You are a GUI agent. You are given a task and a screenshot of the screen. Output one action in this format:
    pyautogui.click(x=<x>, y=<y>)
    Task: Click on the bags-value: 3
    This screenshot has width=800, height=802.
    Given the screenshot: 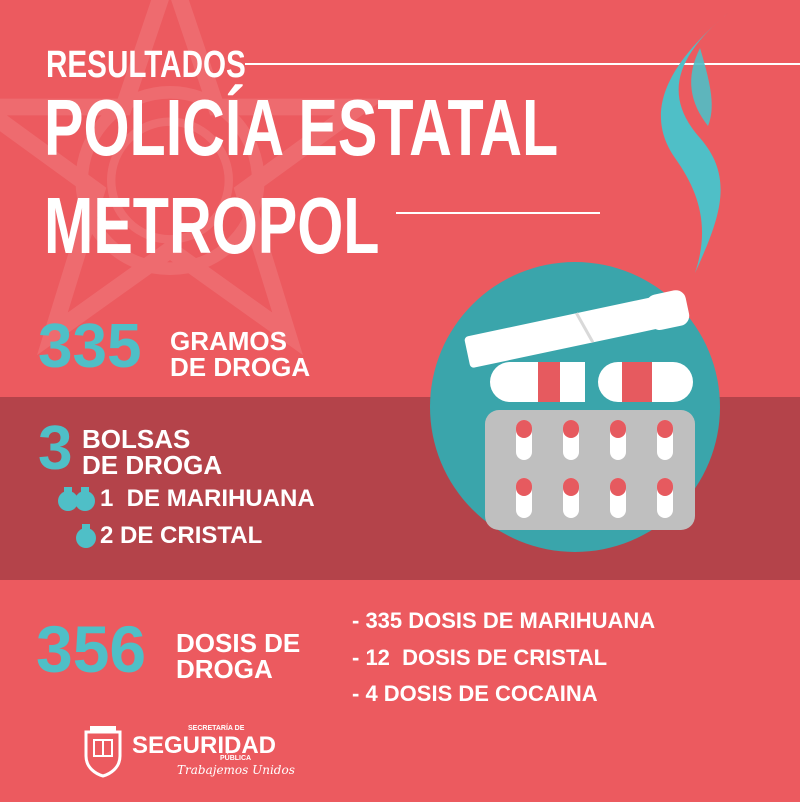 What is the action you would take?
    pyautogui.click(x=55, y=448)
    